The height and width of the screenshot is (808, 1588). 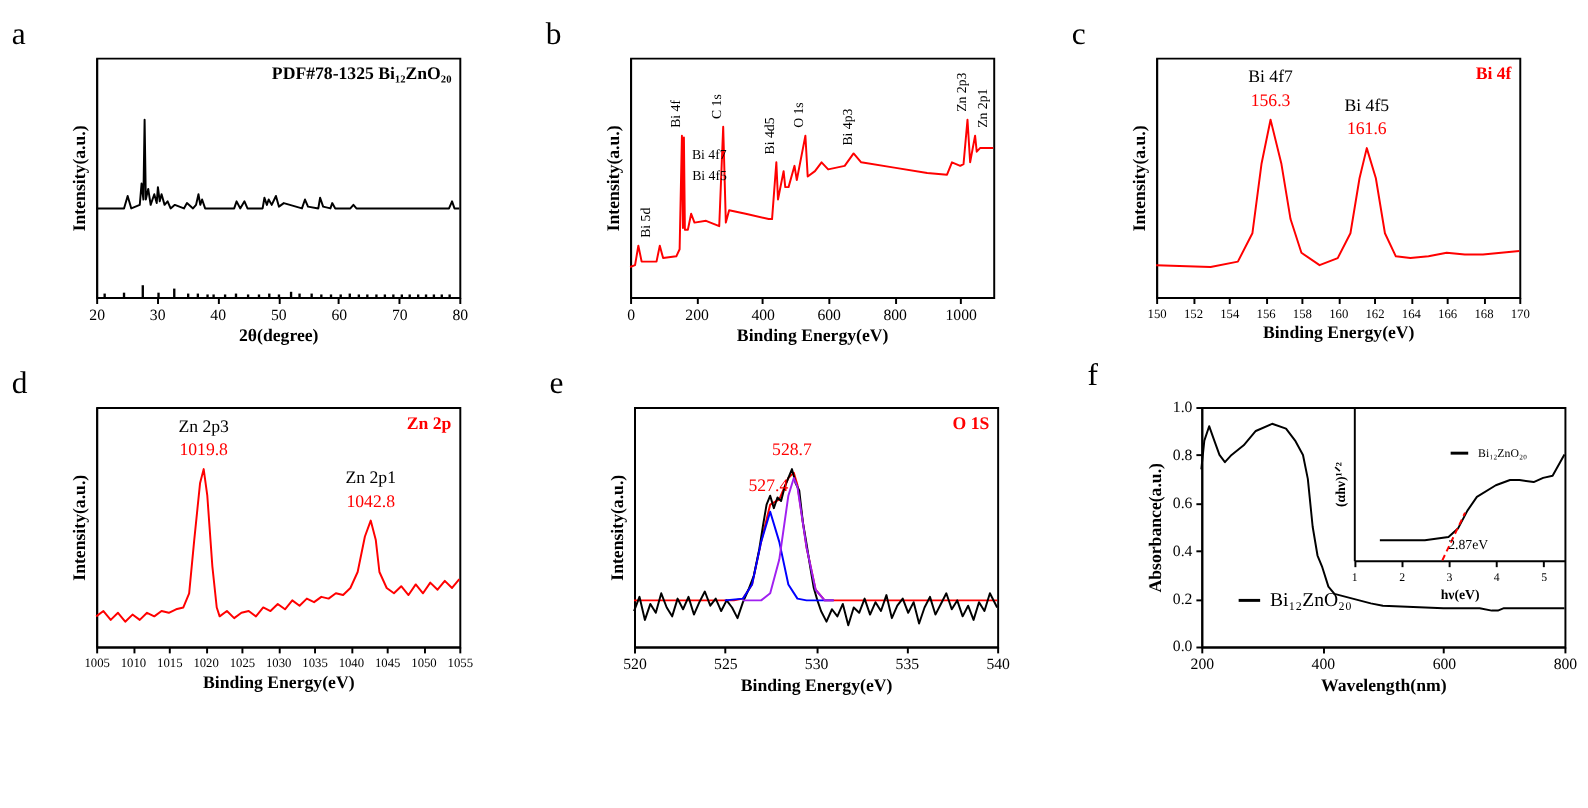 What do you see at coordinates (460, 314) in the screenshot?
I see `x-tick-label: 80` at bounding box center [460, 314].